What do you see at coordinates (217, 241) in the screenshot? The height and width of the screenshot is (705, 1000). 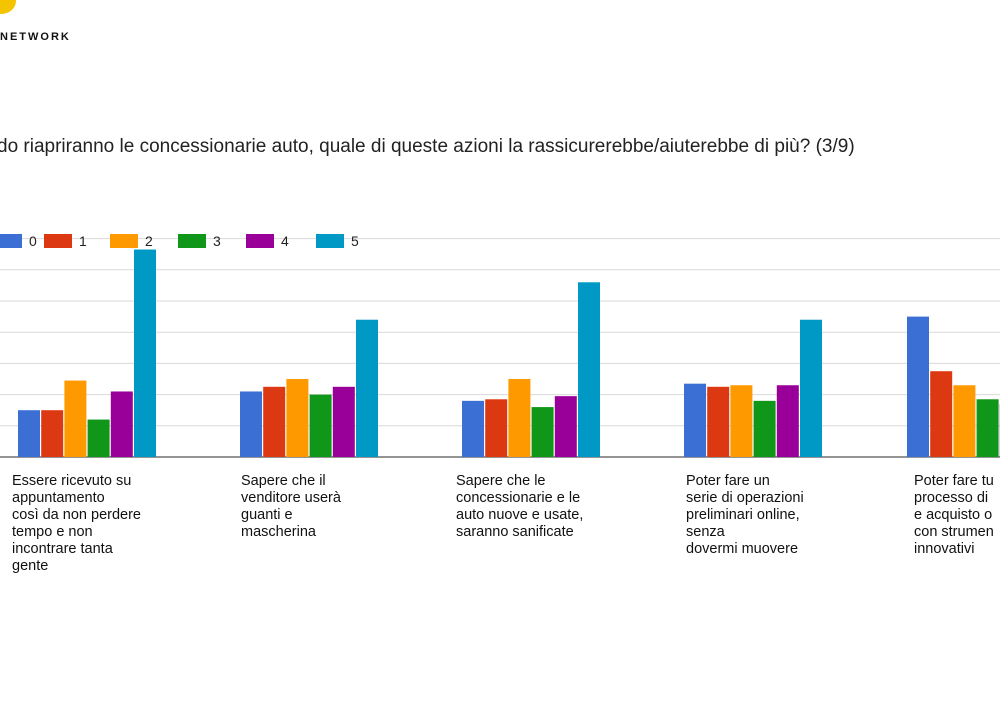 I see `legend-label: 3` at bounding box center [217, 241].